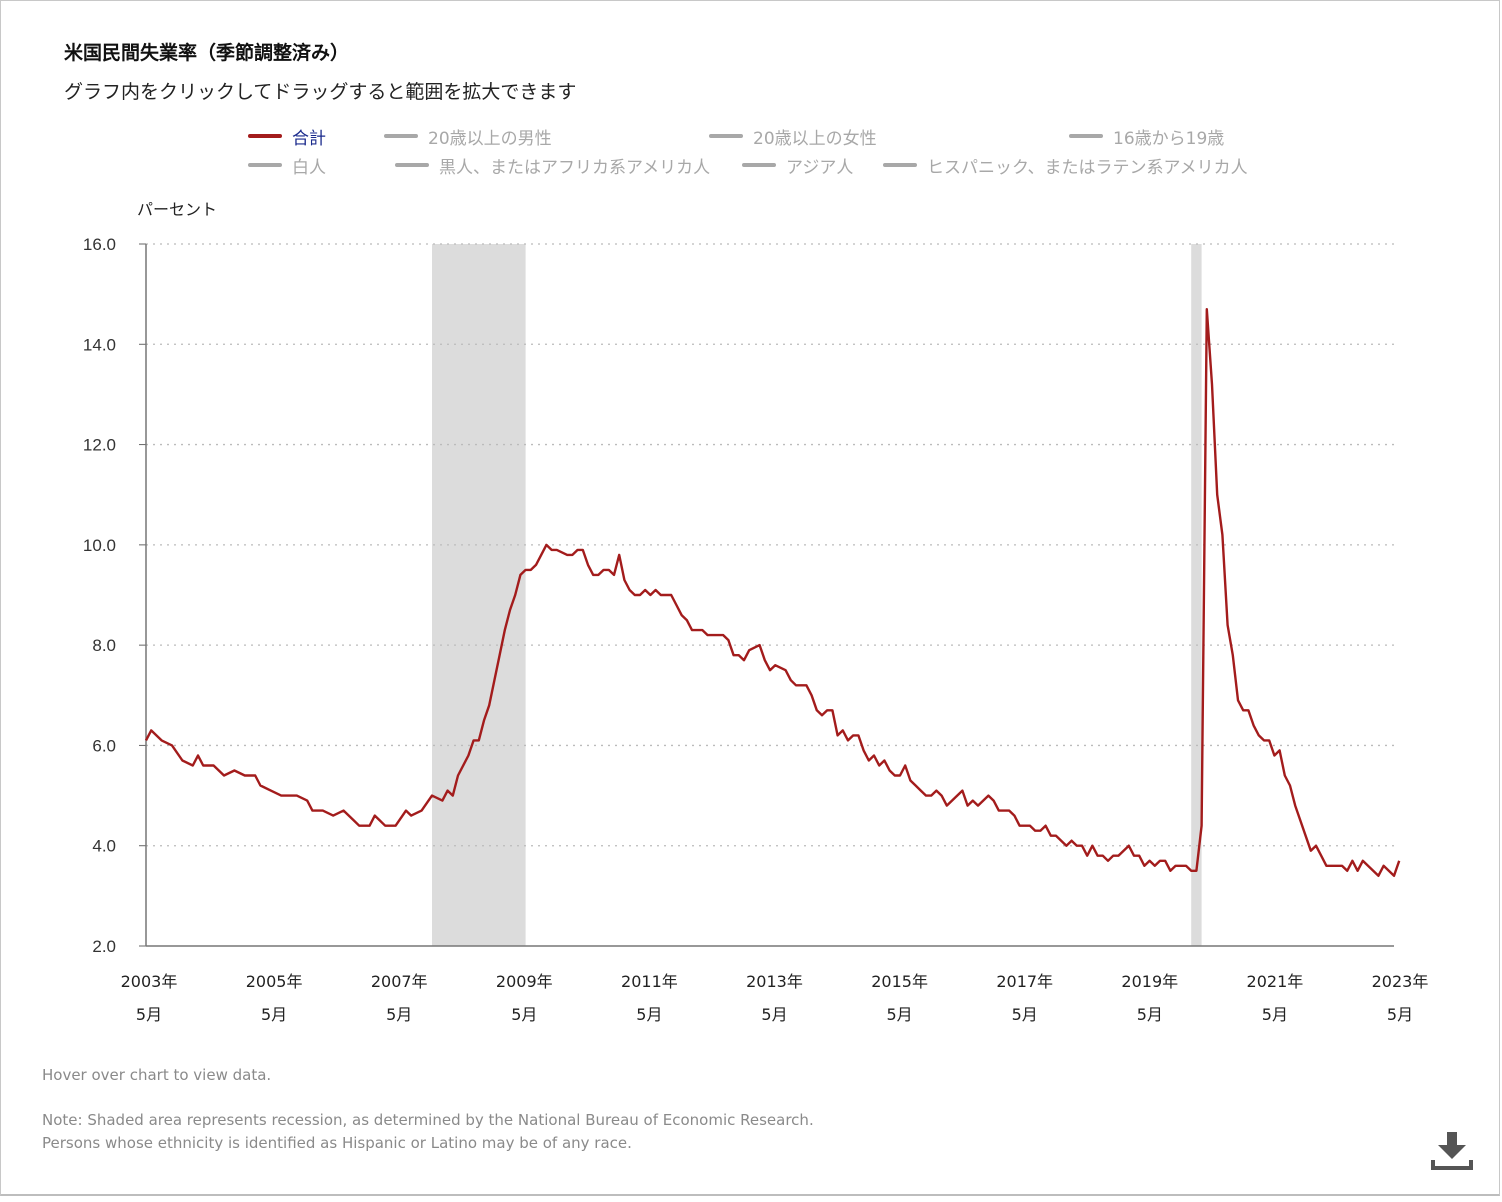  I want to click on y-axis-label: パーセント, so click(177, 209).